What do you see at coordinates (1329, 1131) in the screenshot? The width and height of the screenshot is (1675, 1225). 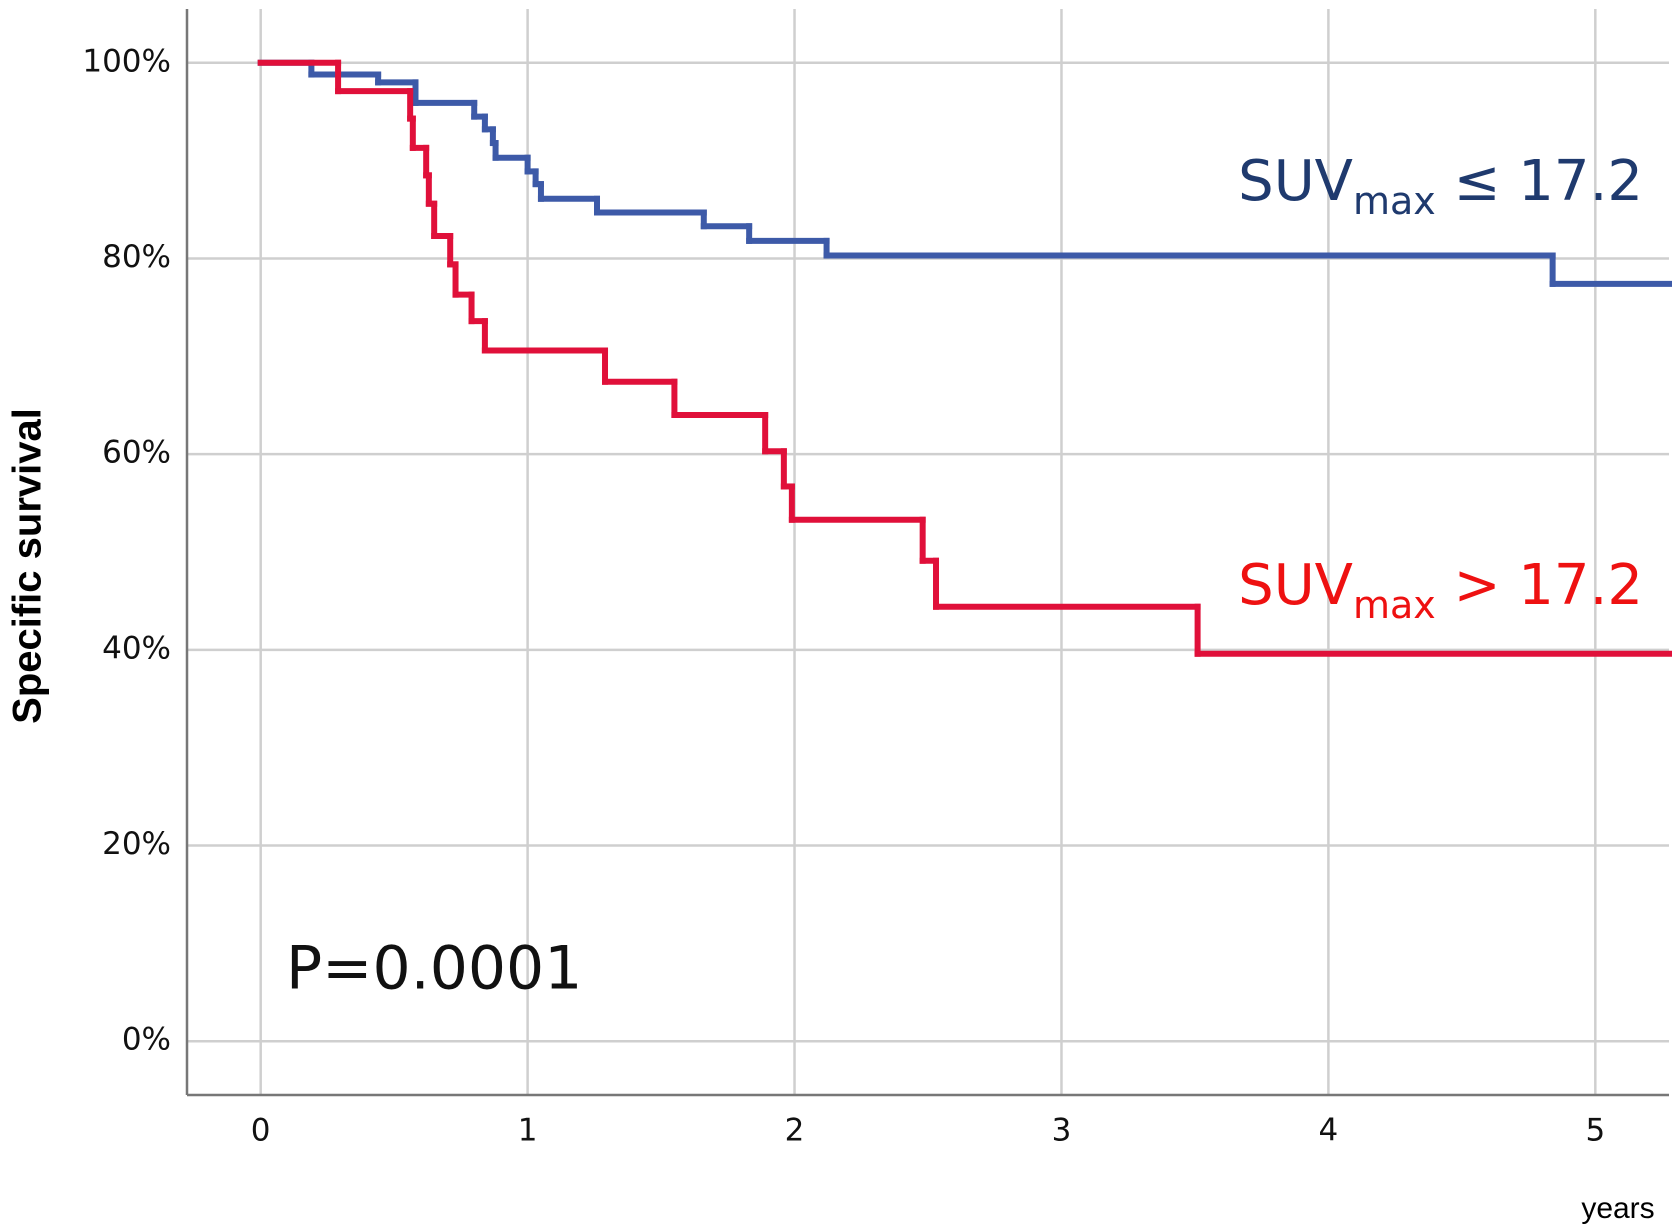 I see `x-tick-label: 4` at bounding box center [1329, 1131].